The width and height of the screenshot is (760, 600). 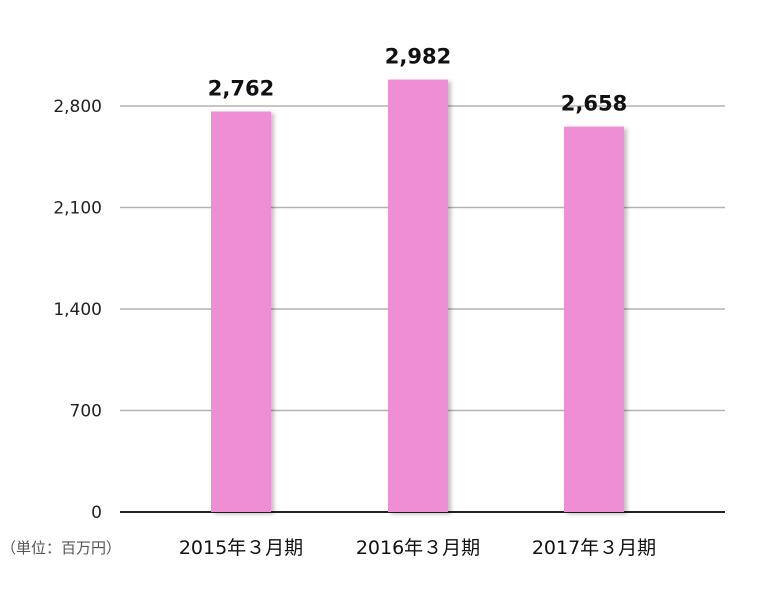 I want to click on y-tick-label: 700, so click(x=86, y=412).